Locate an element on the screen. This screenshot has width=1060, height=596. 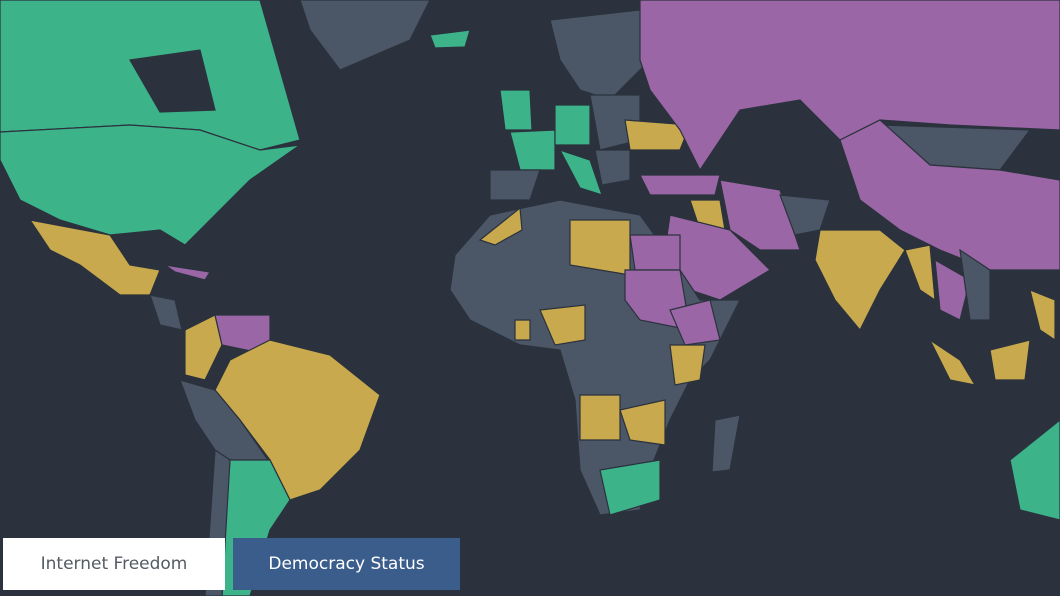
turkey is located at coordinates (680, 185).